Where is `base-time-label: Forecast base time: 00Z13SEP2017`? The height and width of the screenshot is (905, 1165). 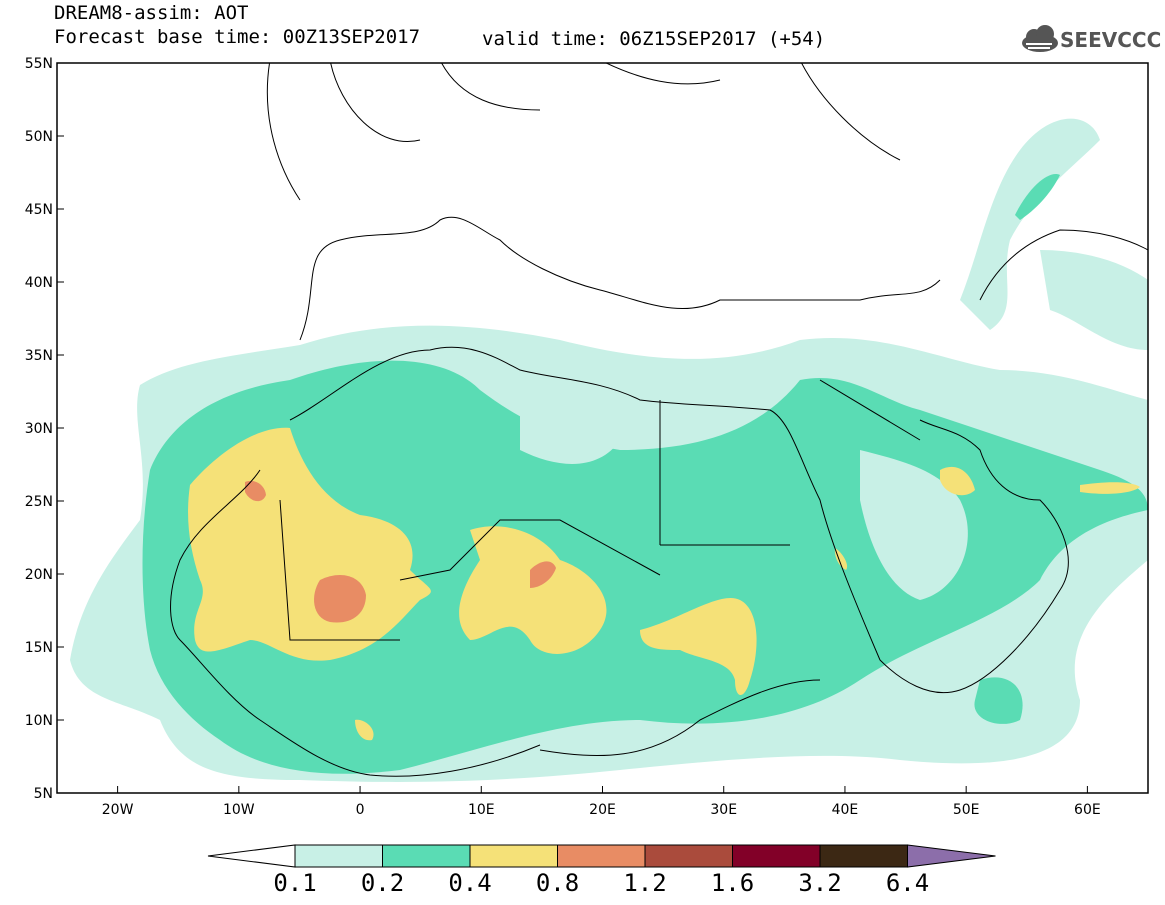
base-time-label: Forecast base time: 00Z13SEP2017 is located at coordinates (237, 37).